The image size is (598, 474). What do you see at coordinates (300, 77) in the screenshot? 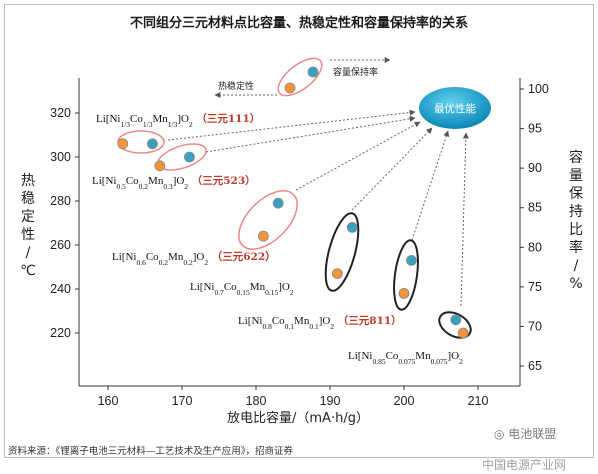
I see `legend-ring` at bounding box center [300, 77].